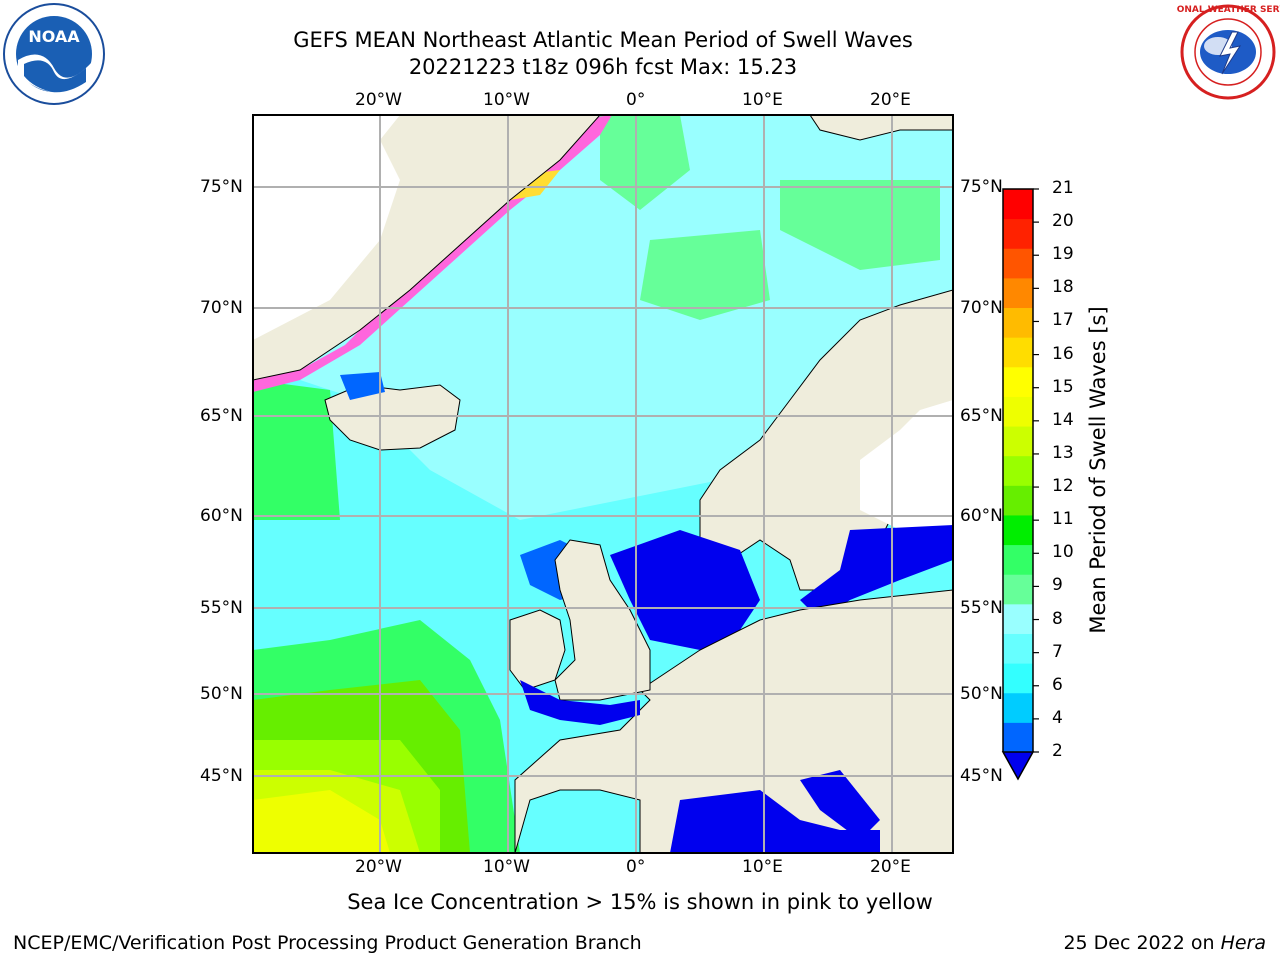 The image size is (1280, 960). Describe the element at coordinates (54, 54) in the screenshot. I see `noaa-logo: NOAA` at that location.